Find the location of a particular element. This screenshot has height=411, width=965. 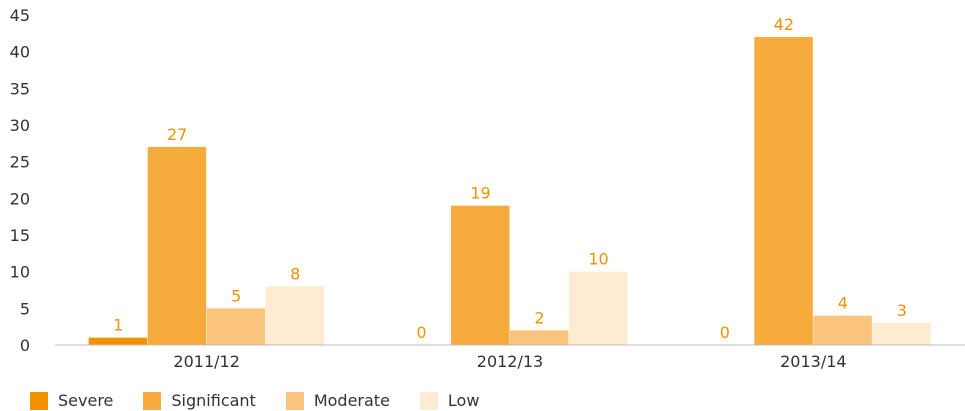

data-label: 8 is located at coordinates (295, 273).